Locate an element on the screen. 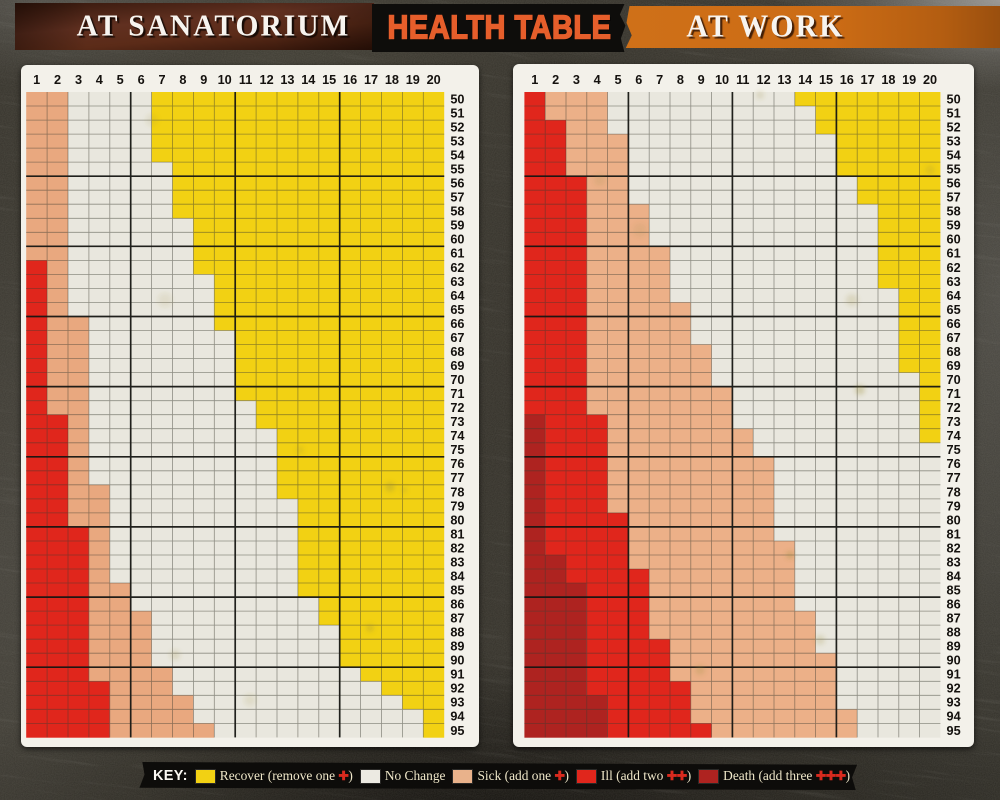  svg-text: 8 is located at coordinates (182, 80).